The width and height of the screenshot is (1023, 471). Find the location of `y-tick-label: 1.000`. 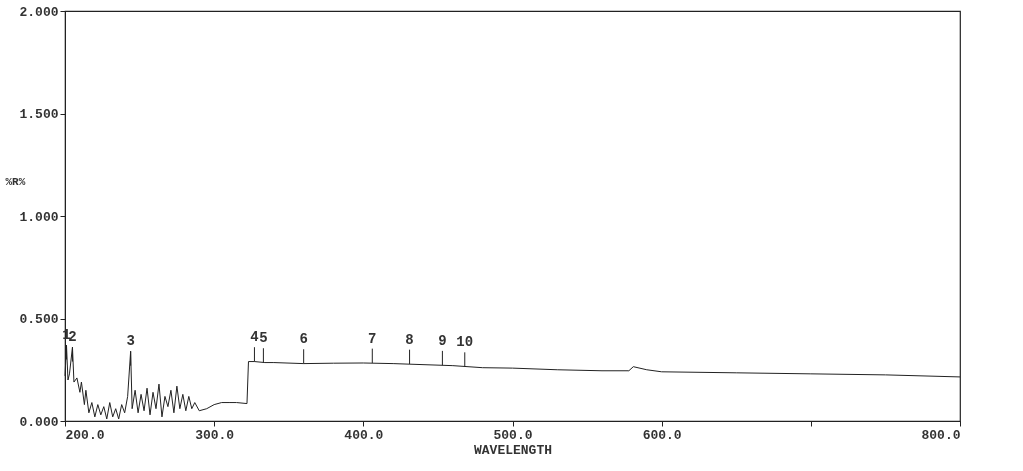

y-tick-label: 1.000 is located at coordinates (39, 217).